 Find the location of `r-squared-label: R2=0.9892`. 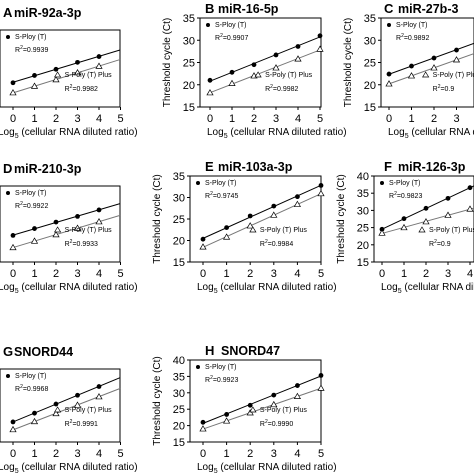

r-squared-label: R2=0.9892 is located at coordinates (412, 37).